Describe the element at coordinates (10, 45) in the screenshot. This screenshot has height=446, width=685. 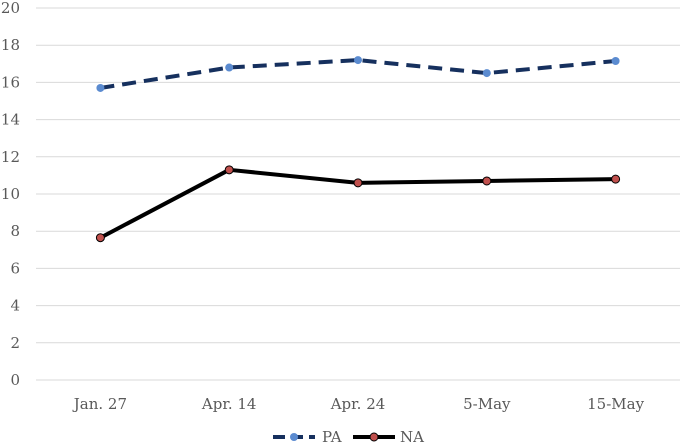
I see `y-tick-label: 18` at that location.